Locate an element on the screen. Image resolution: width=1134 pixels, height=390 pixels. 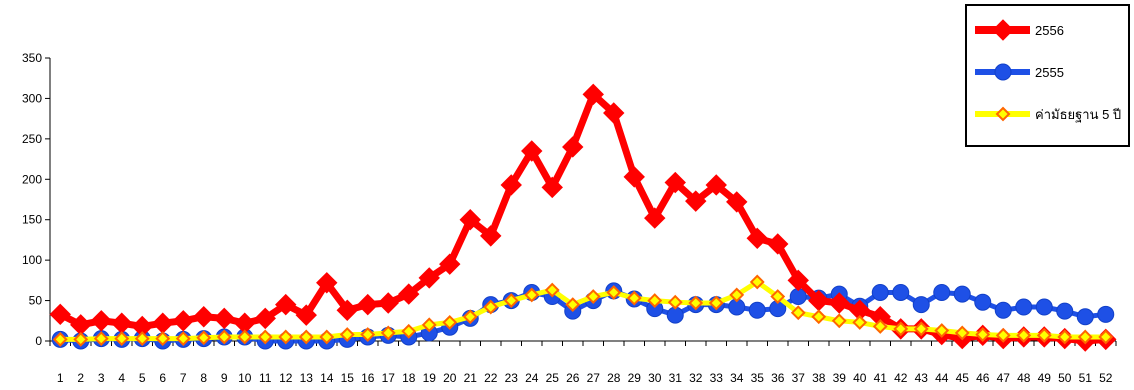
x-tick-label: 46 is located at coordinates (983, 378).